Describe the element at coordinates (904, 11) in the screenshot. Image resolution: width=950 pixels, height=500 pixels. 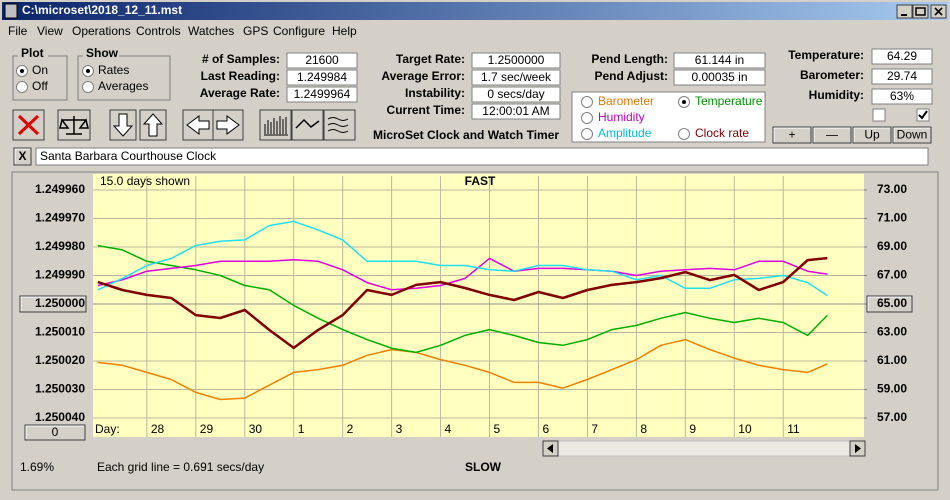
I see `minimize-button` at that location.